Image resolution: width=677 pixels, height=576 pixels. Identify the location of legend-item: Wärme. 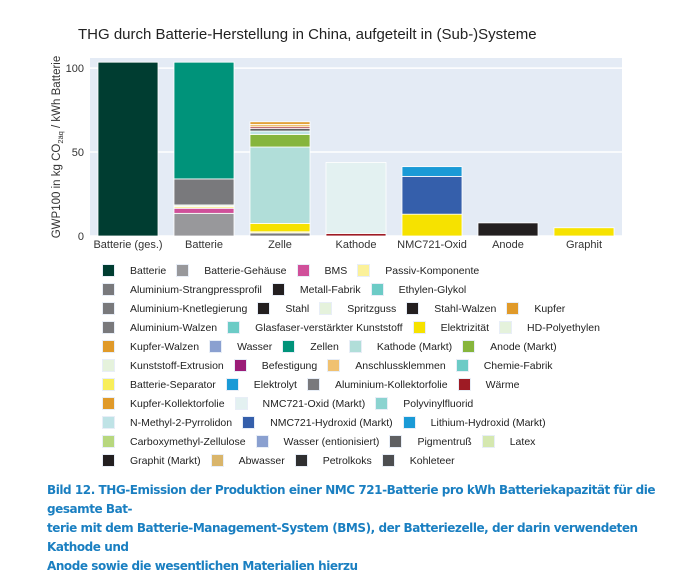
(488, 384).